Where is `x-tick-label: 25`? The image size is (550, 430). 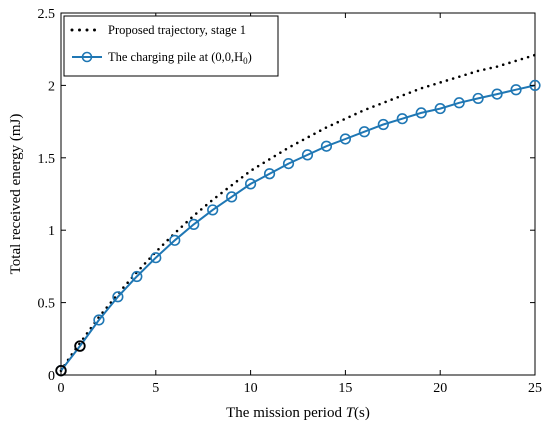
x-tick-label: 25 is located at coordinates (535, 388).